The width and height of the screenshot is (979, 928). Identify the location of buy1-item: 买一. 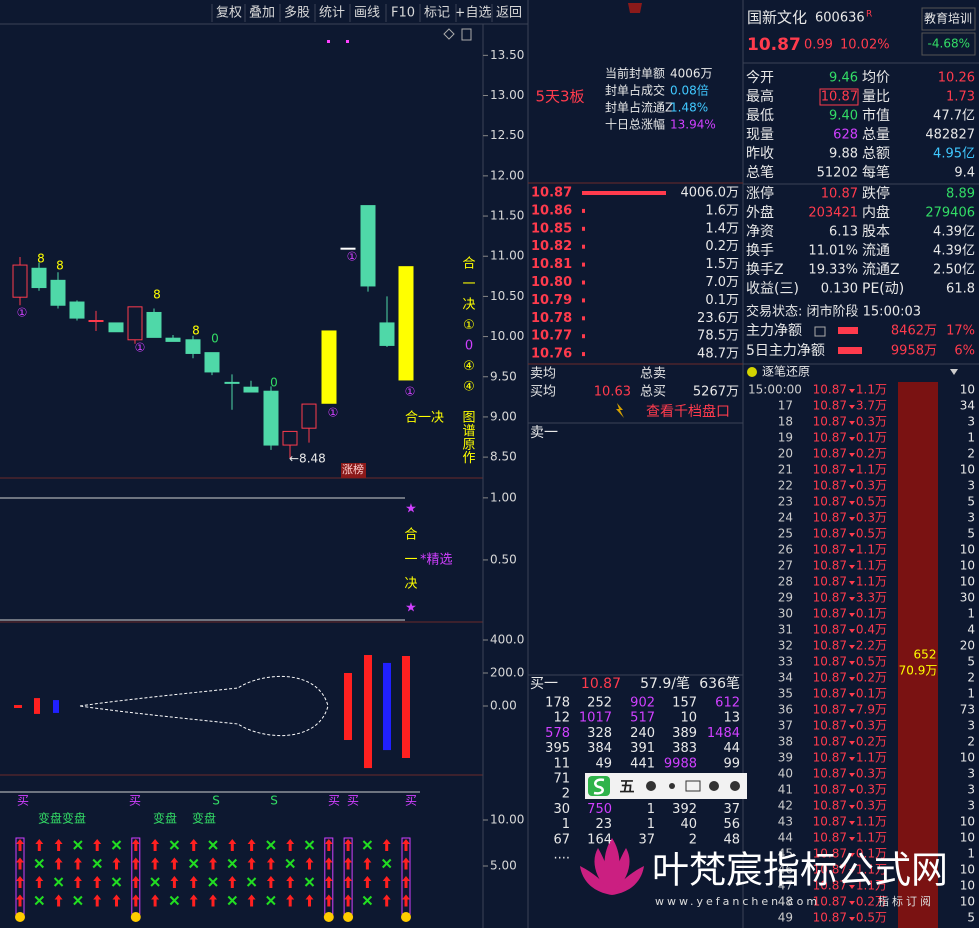
(544, 684).